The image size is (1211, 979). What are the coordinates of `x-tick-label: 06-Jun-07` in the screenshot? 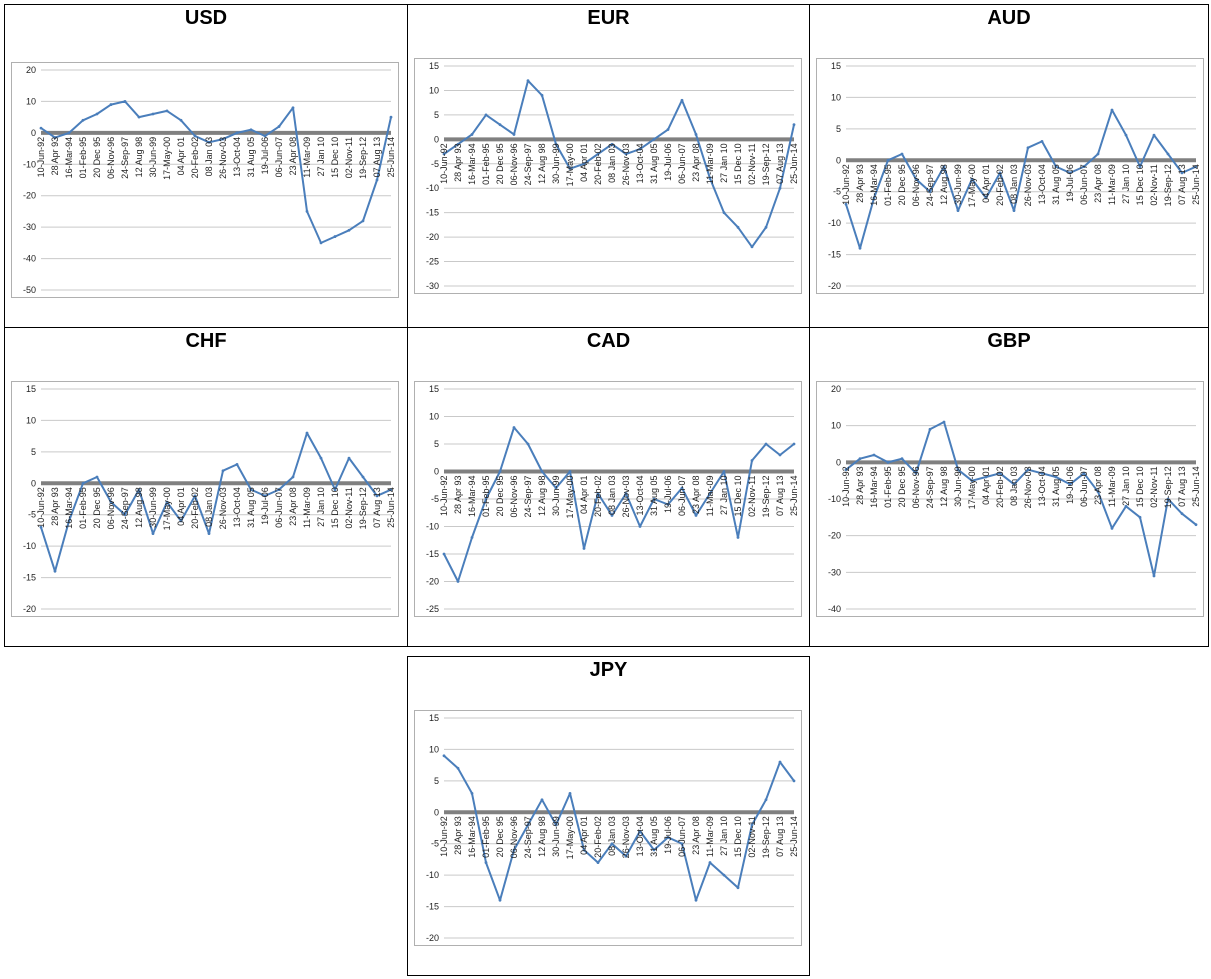 It's located at (682, 836).